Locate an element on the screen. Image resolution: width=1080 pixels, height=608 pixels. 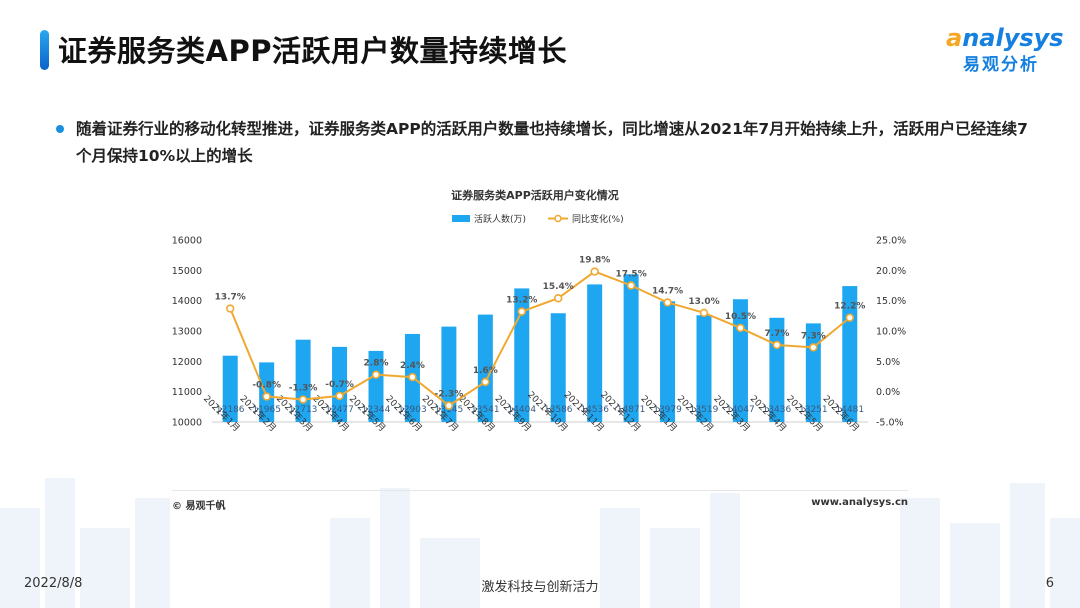
y-left-tick-label: 14000 is located at coordinates (187, 301).